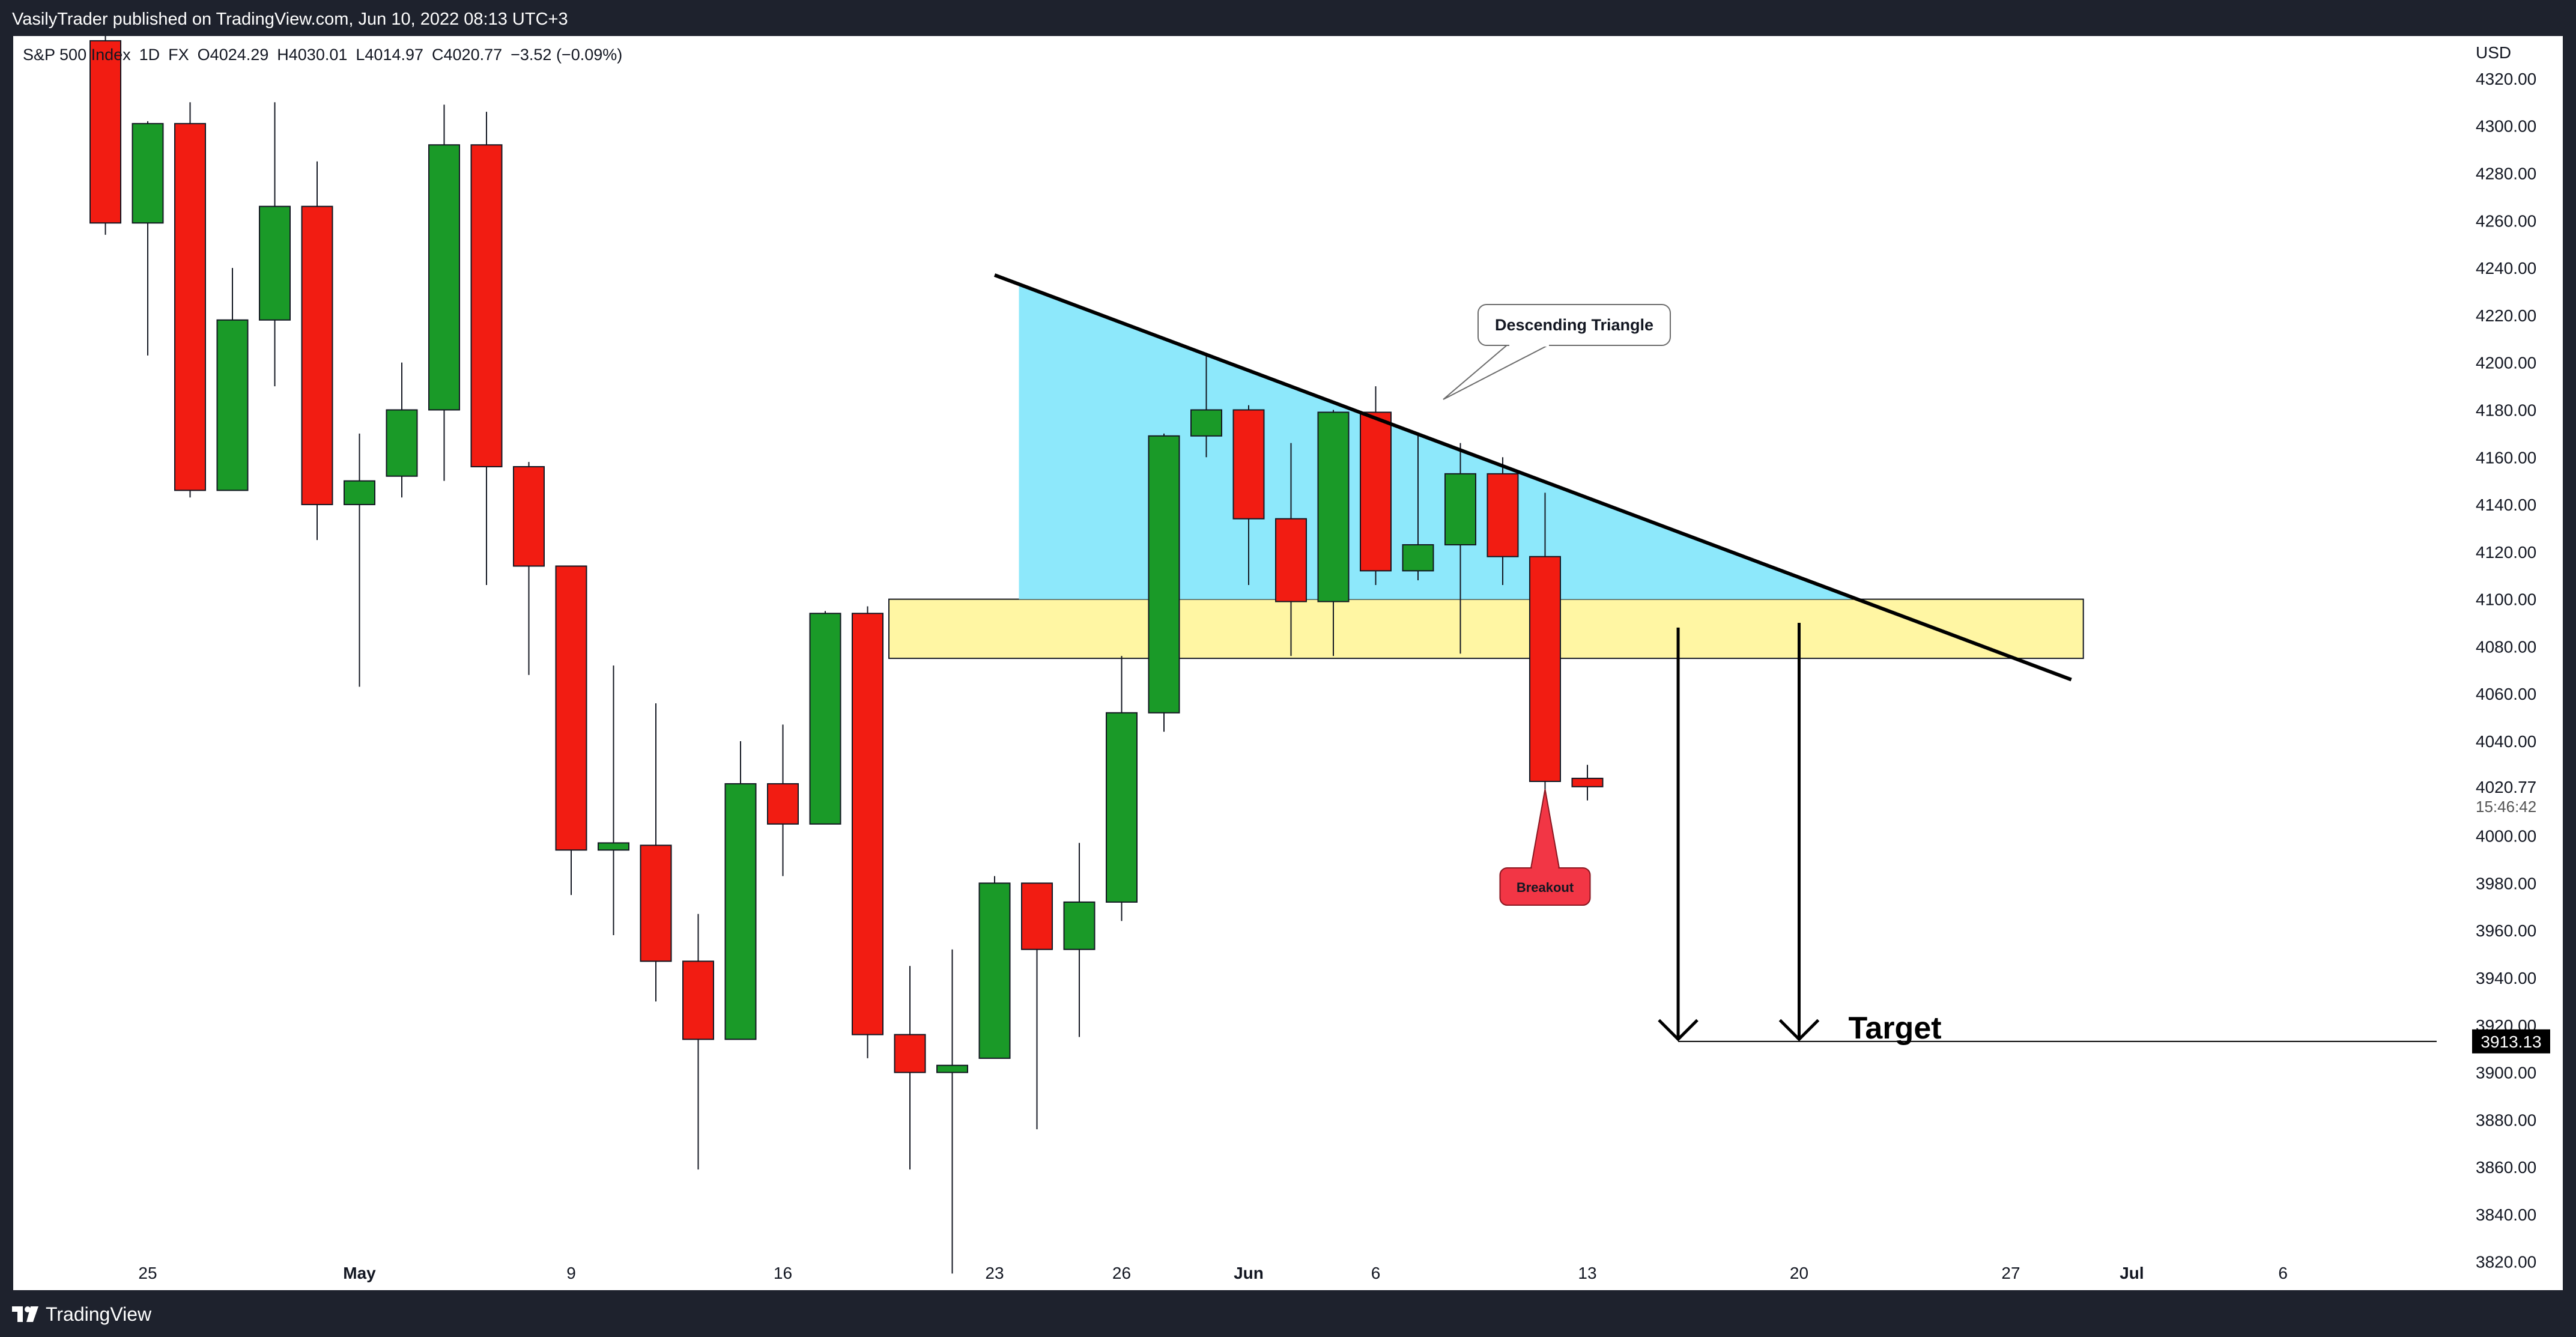 Image resolution: width=2576 pixels, height=1337 pixels. What do you see at coordinates (2506, 1262) in the screenshot?
I see `price-axis-tick: 3820.00` at bounding box center [2506, 1262].